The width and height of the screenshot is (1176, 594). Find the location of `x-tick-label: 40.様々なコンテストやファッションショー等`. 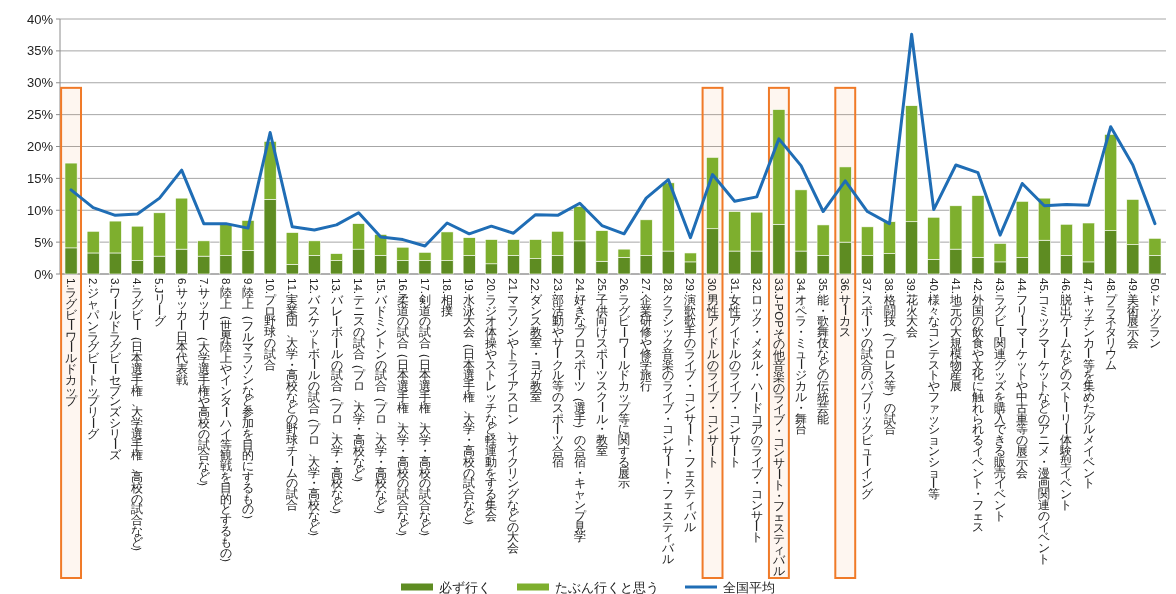

x-tick-label: 40.様々なコンテストやファッションショー等 is located at coordinates (933, 389).